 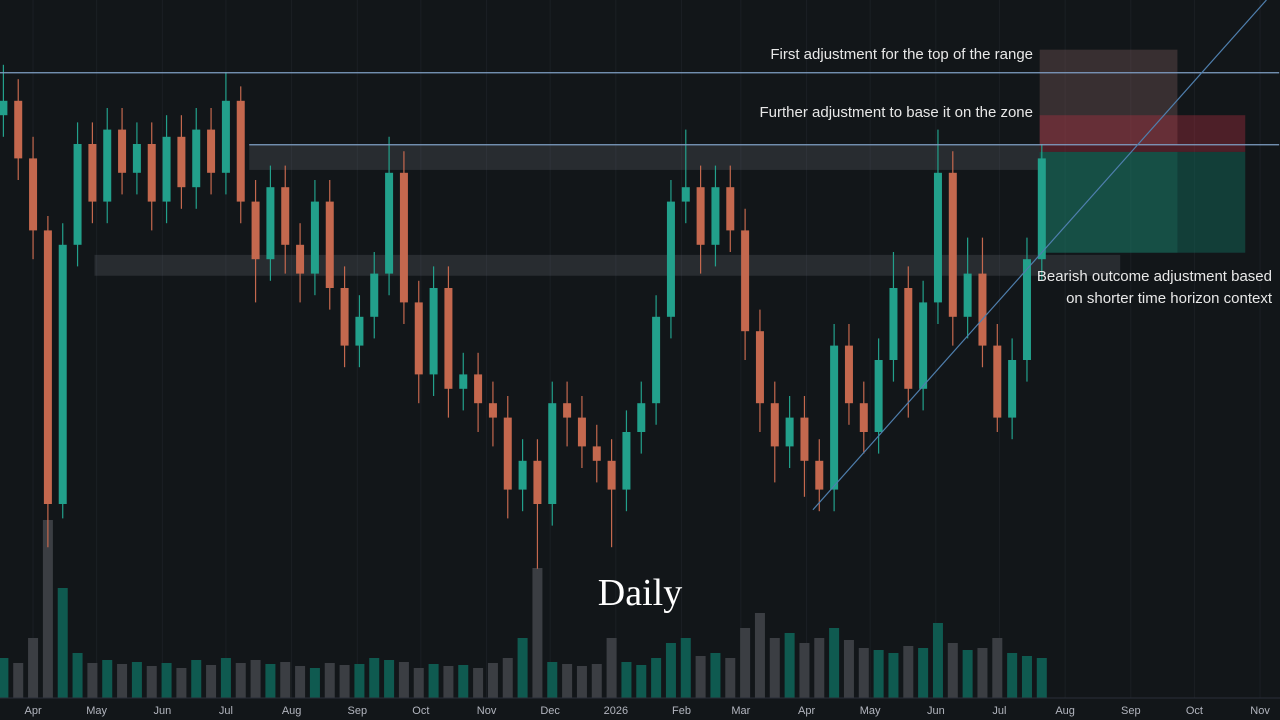 I want to click on x-tick-label: Feb, so click(x=681, y=711).